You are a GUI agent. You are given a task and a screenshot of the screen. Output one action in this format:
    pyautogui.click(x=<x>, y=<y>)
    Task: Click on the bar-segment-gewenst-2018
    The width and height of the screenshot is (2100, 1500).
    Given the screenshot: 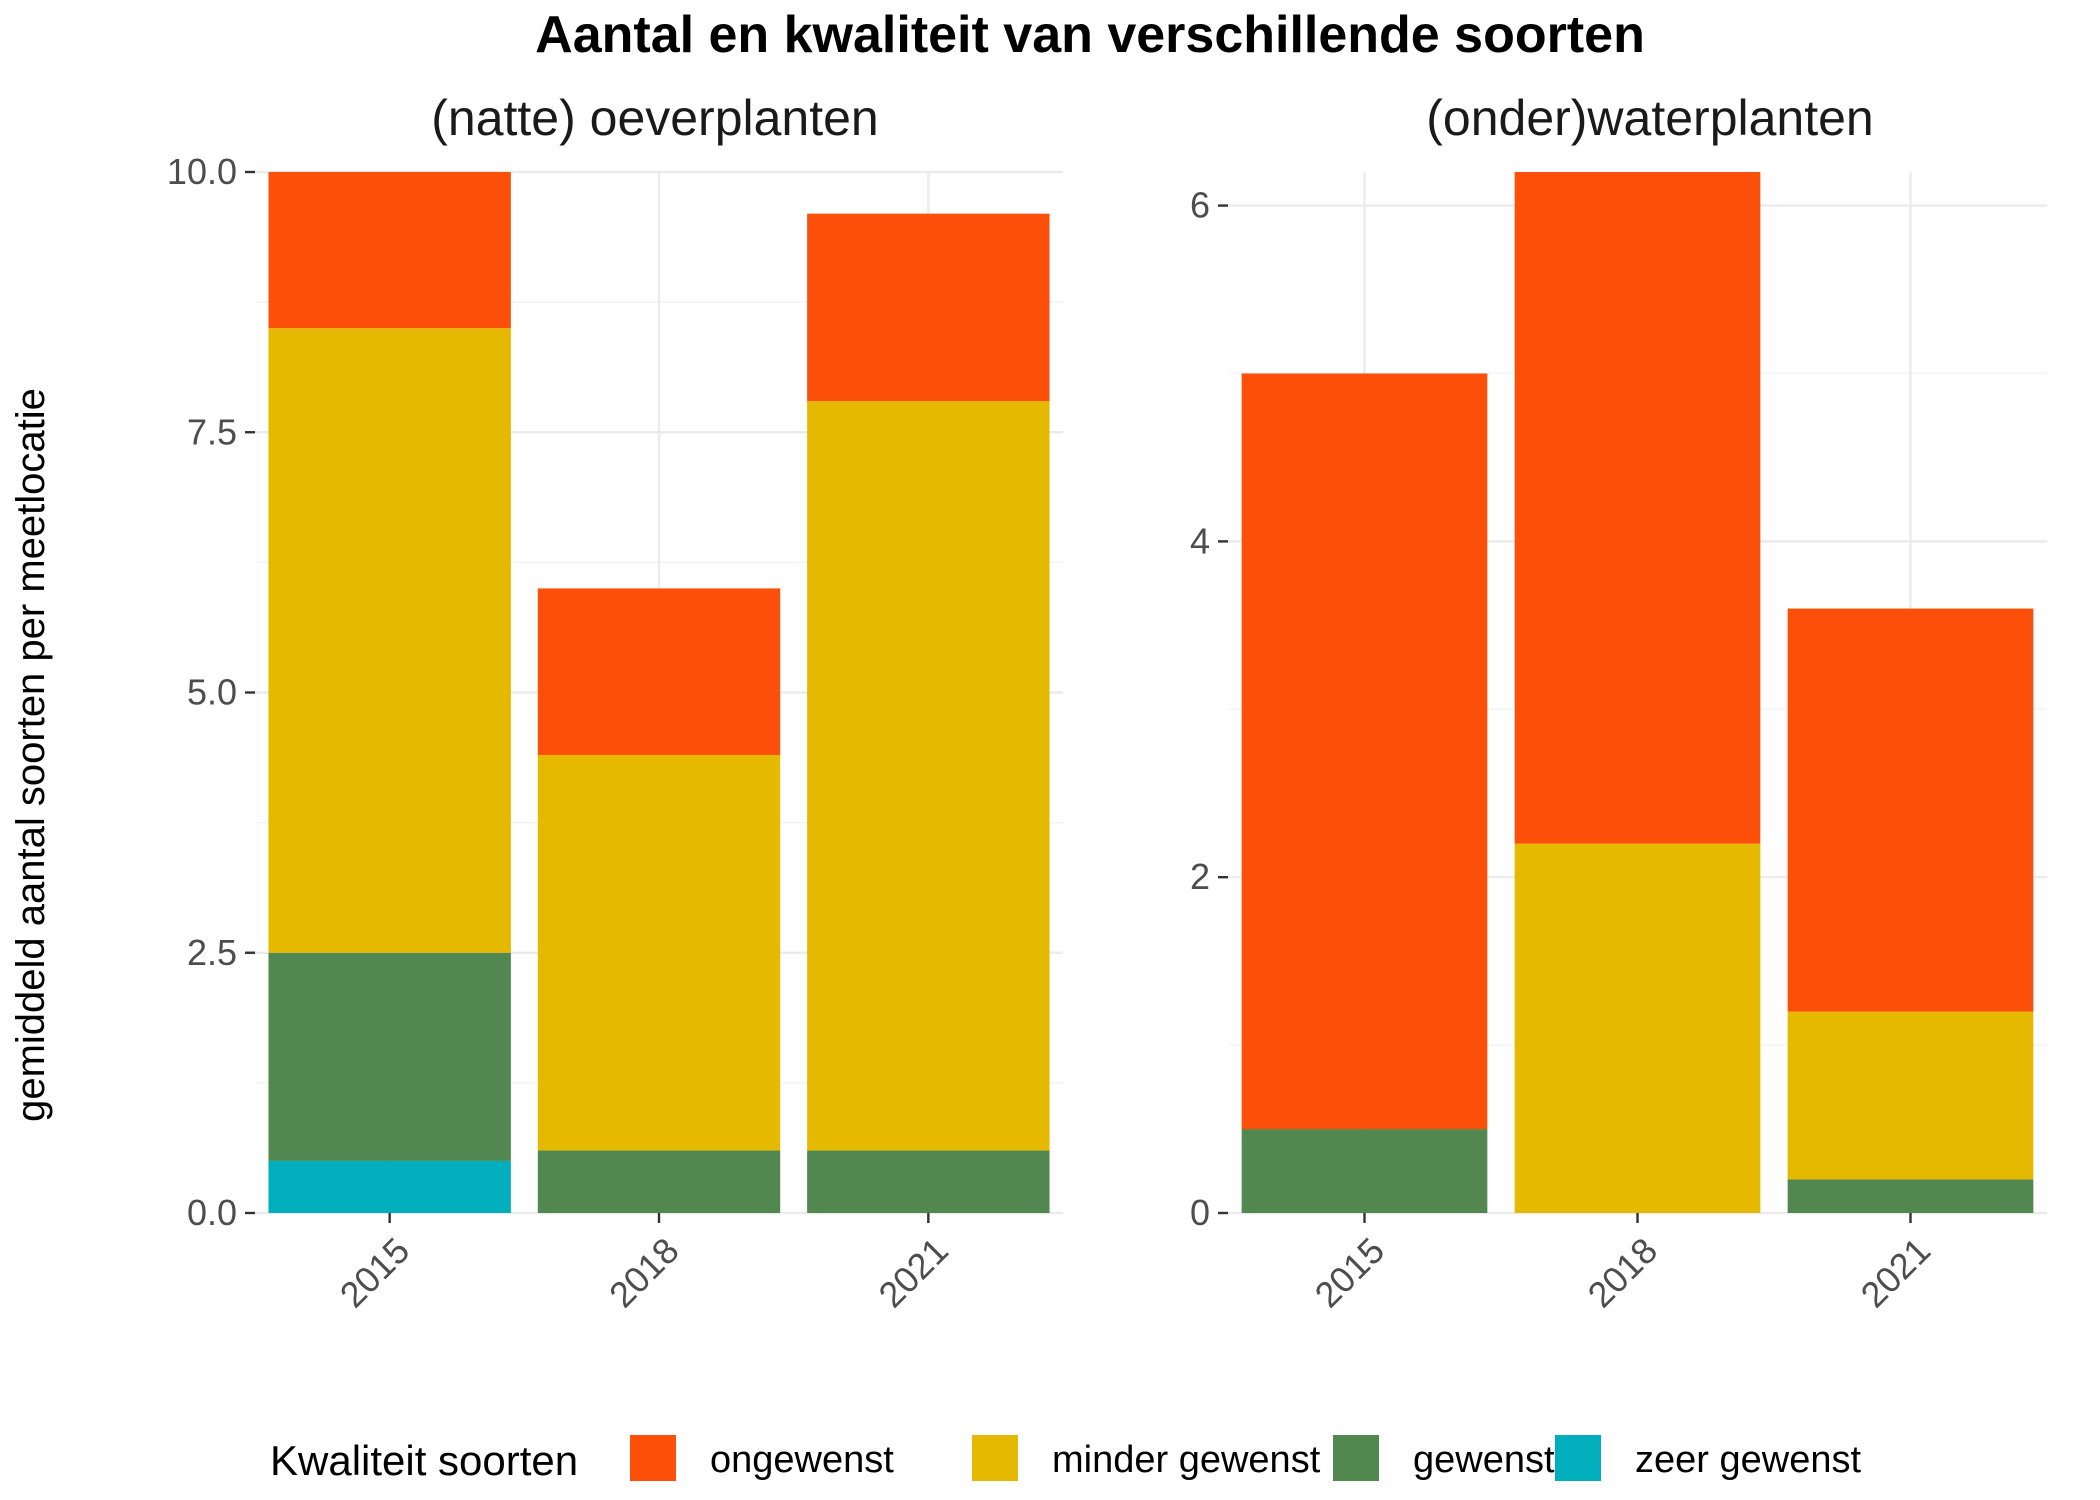 What is the action you would take?
    pyautogui.click(x=659, y=1181)
    